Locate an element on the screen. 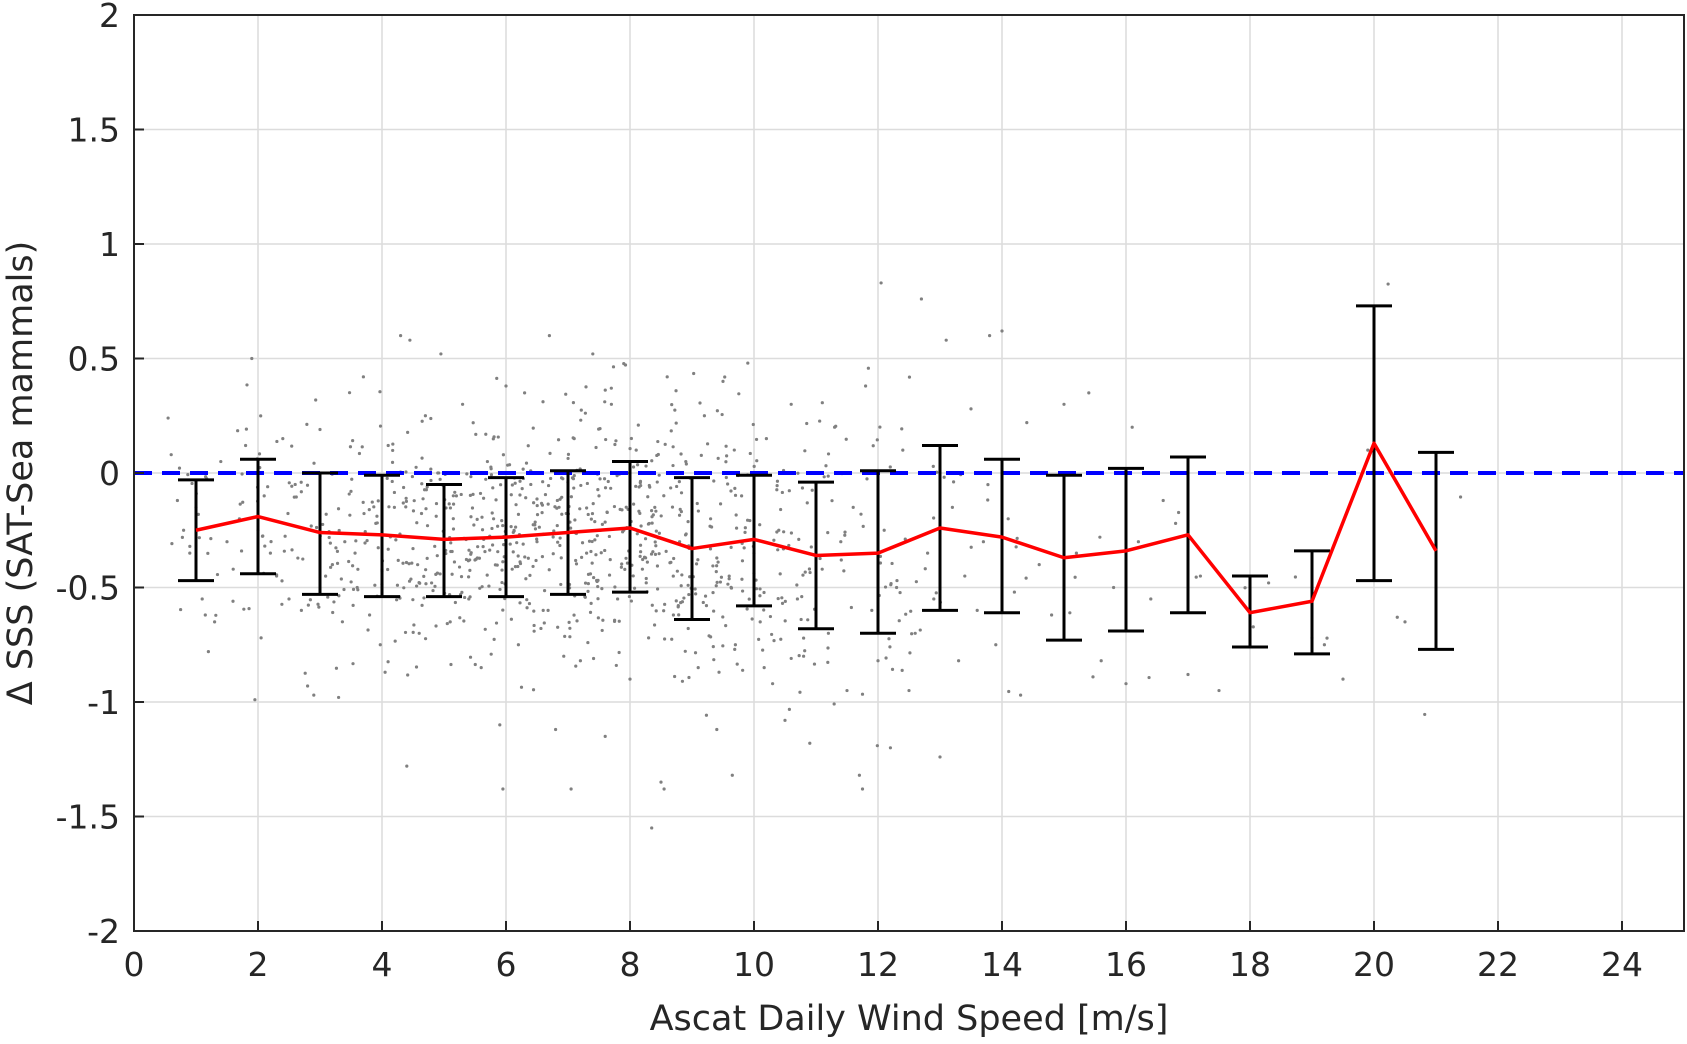  x-tick-label: 10 is located at coordinates (754, 964).